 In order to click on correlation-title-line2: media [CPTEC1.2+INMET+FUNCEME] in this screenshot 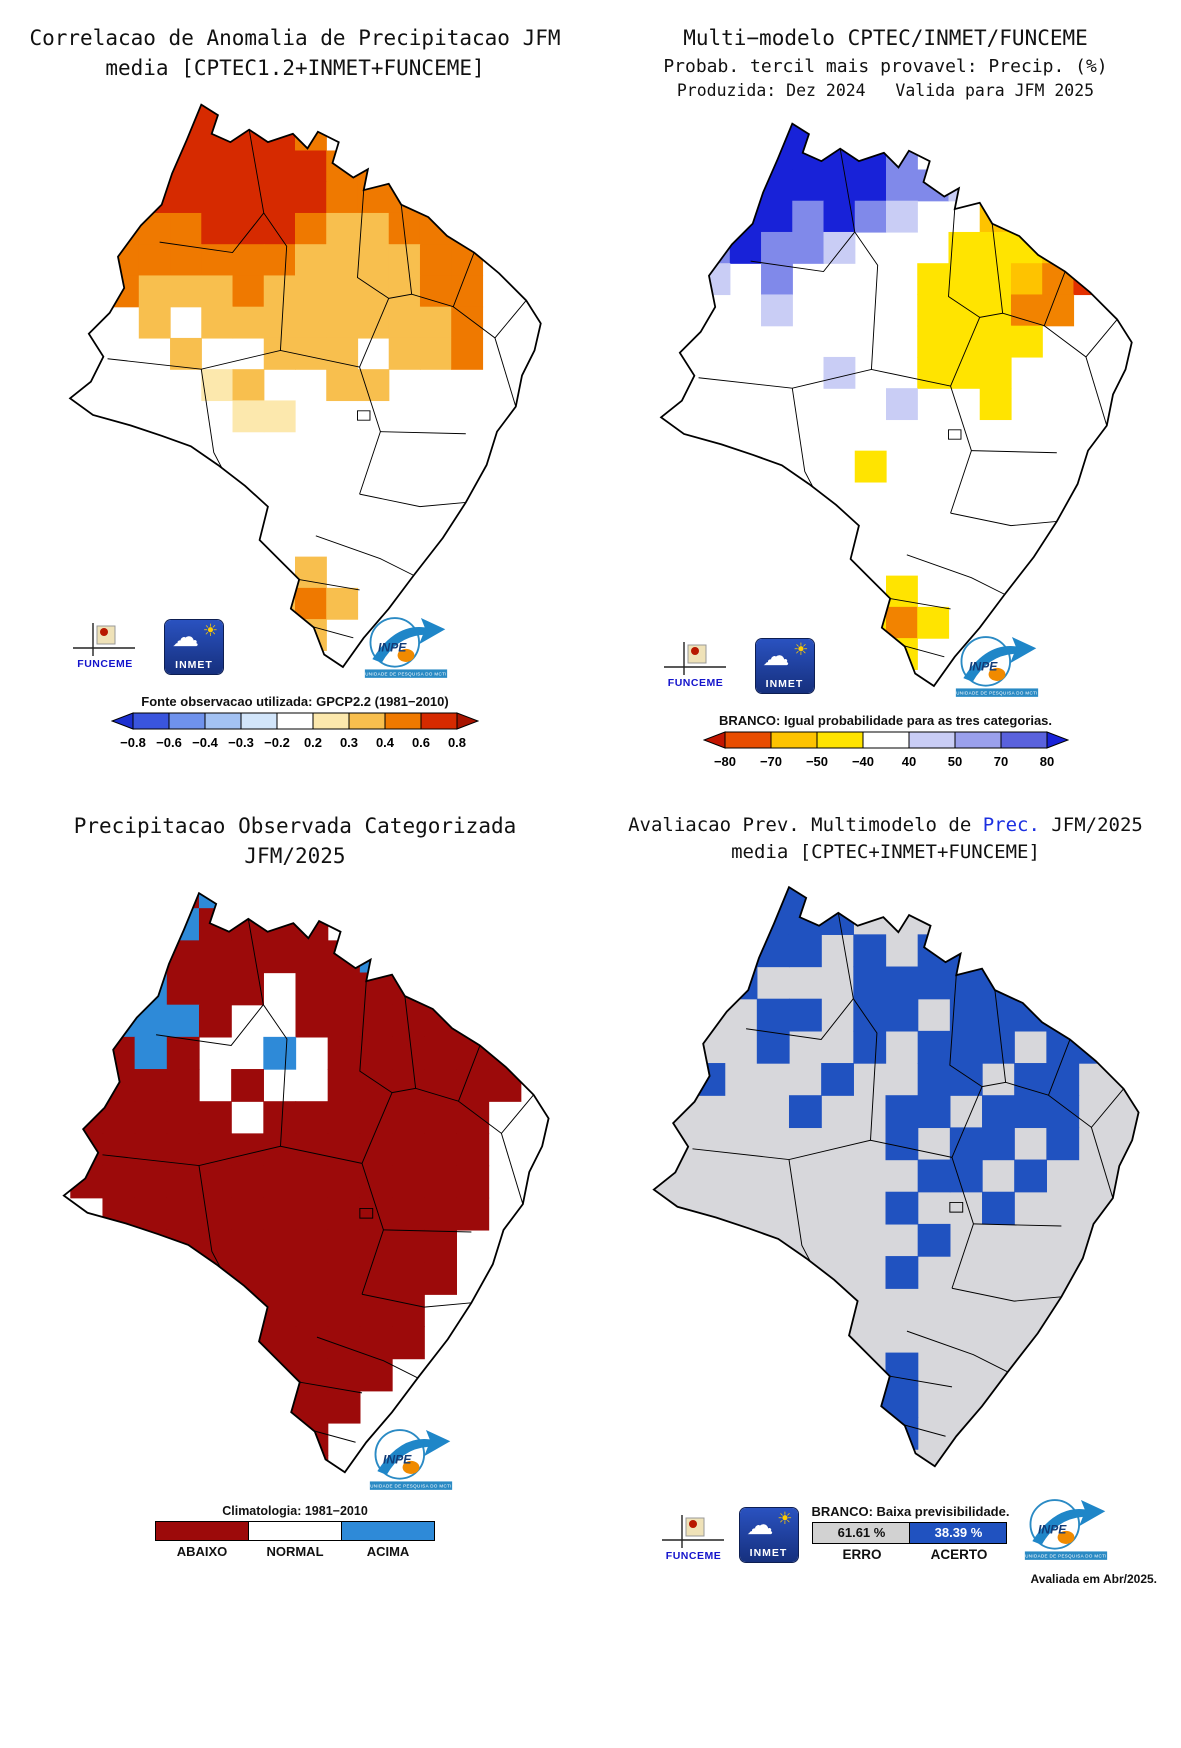, I will do `click(295, 67)`.